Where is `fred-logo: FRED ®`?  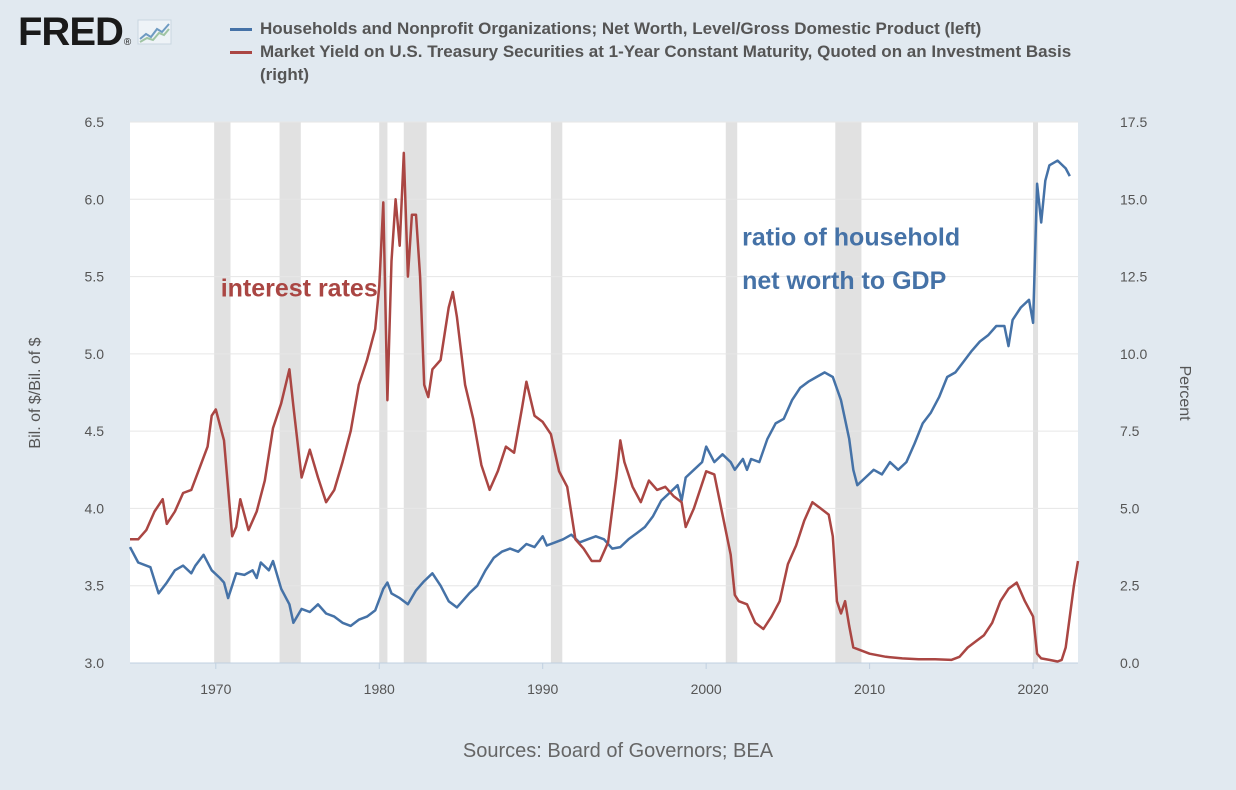
fred-logo: FRED ® is located at coordinates (95, 32).